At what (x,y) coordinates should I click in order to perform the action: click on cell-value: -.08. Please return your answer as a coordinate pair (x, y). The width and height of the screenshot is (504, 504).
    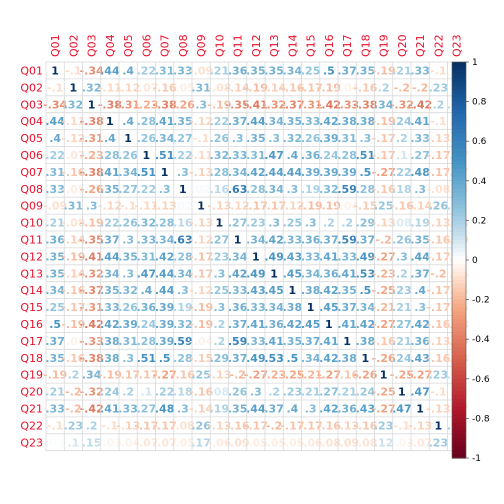
    Looking at the image, I should click on (365, 442).